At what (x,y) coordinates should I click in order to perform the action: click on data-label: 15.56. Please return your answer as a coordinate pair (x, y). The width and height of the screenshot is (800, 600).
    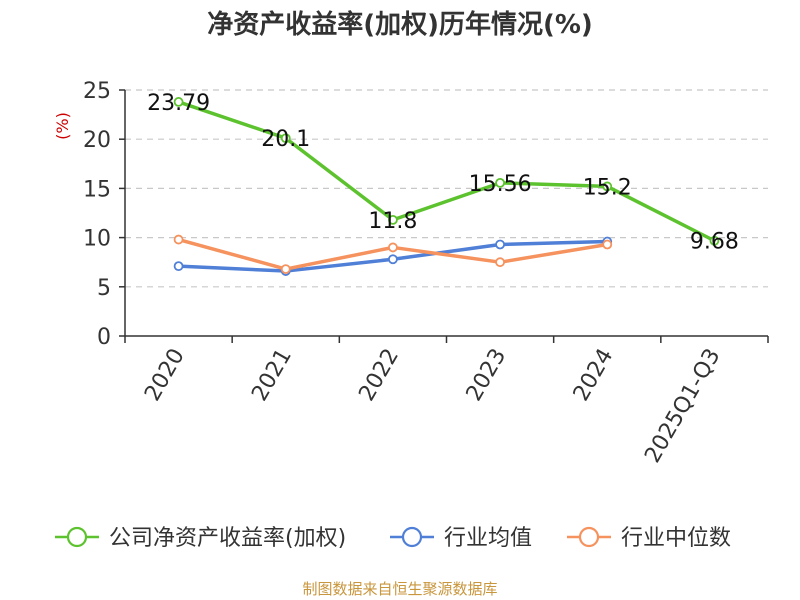
    Looking at the image, I should click on (500, 184).